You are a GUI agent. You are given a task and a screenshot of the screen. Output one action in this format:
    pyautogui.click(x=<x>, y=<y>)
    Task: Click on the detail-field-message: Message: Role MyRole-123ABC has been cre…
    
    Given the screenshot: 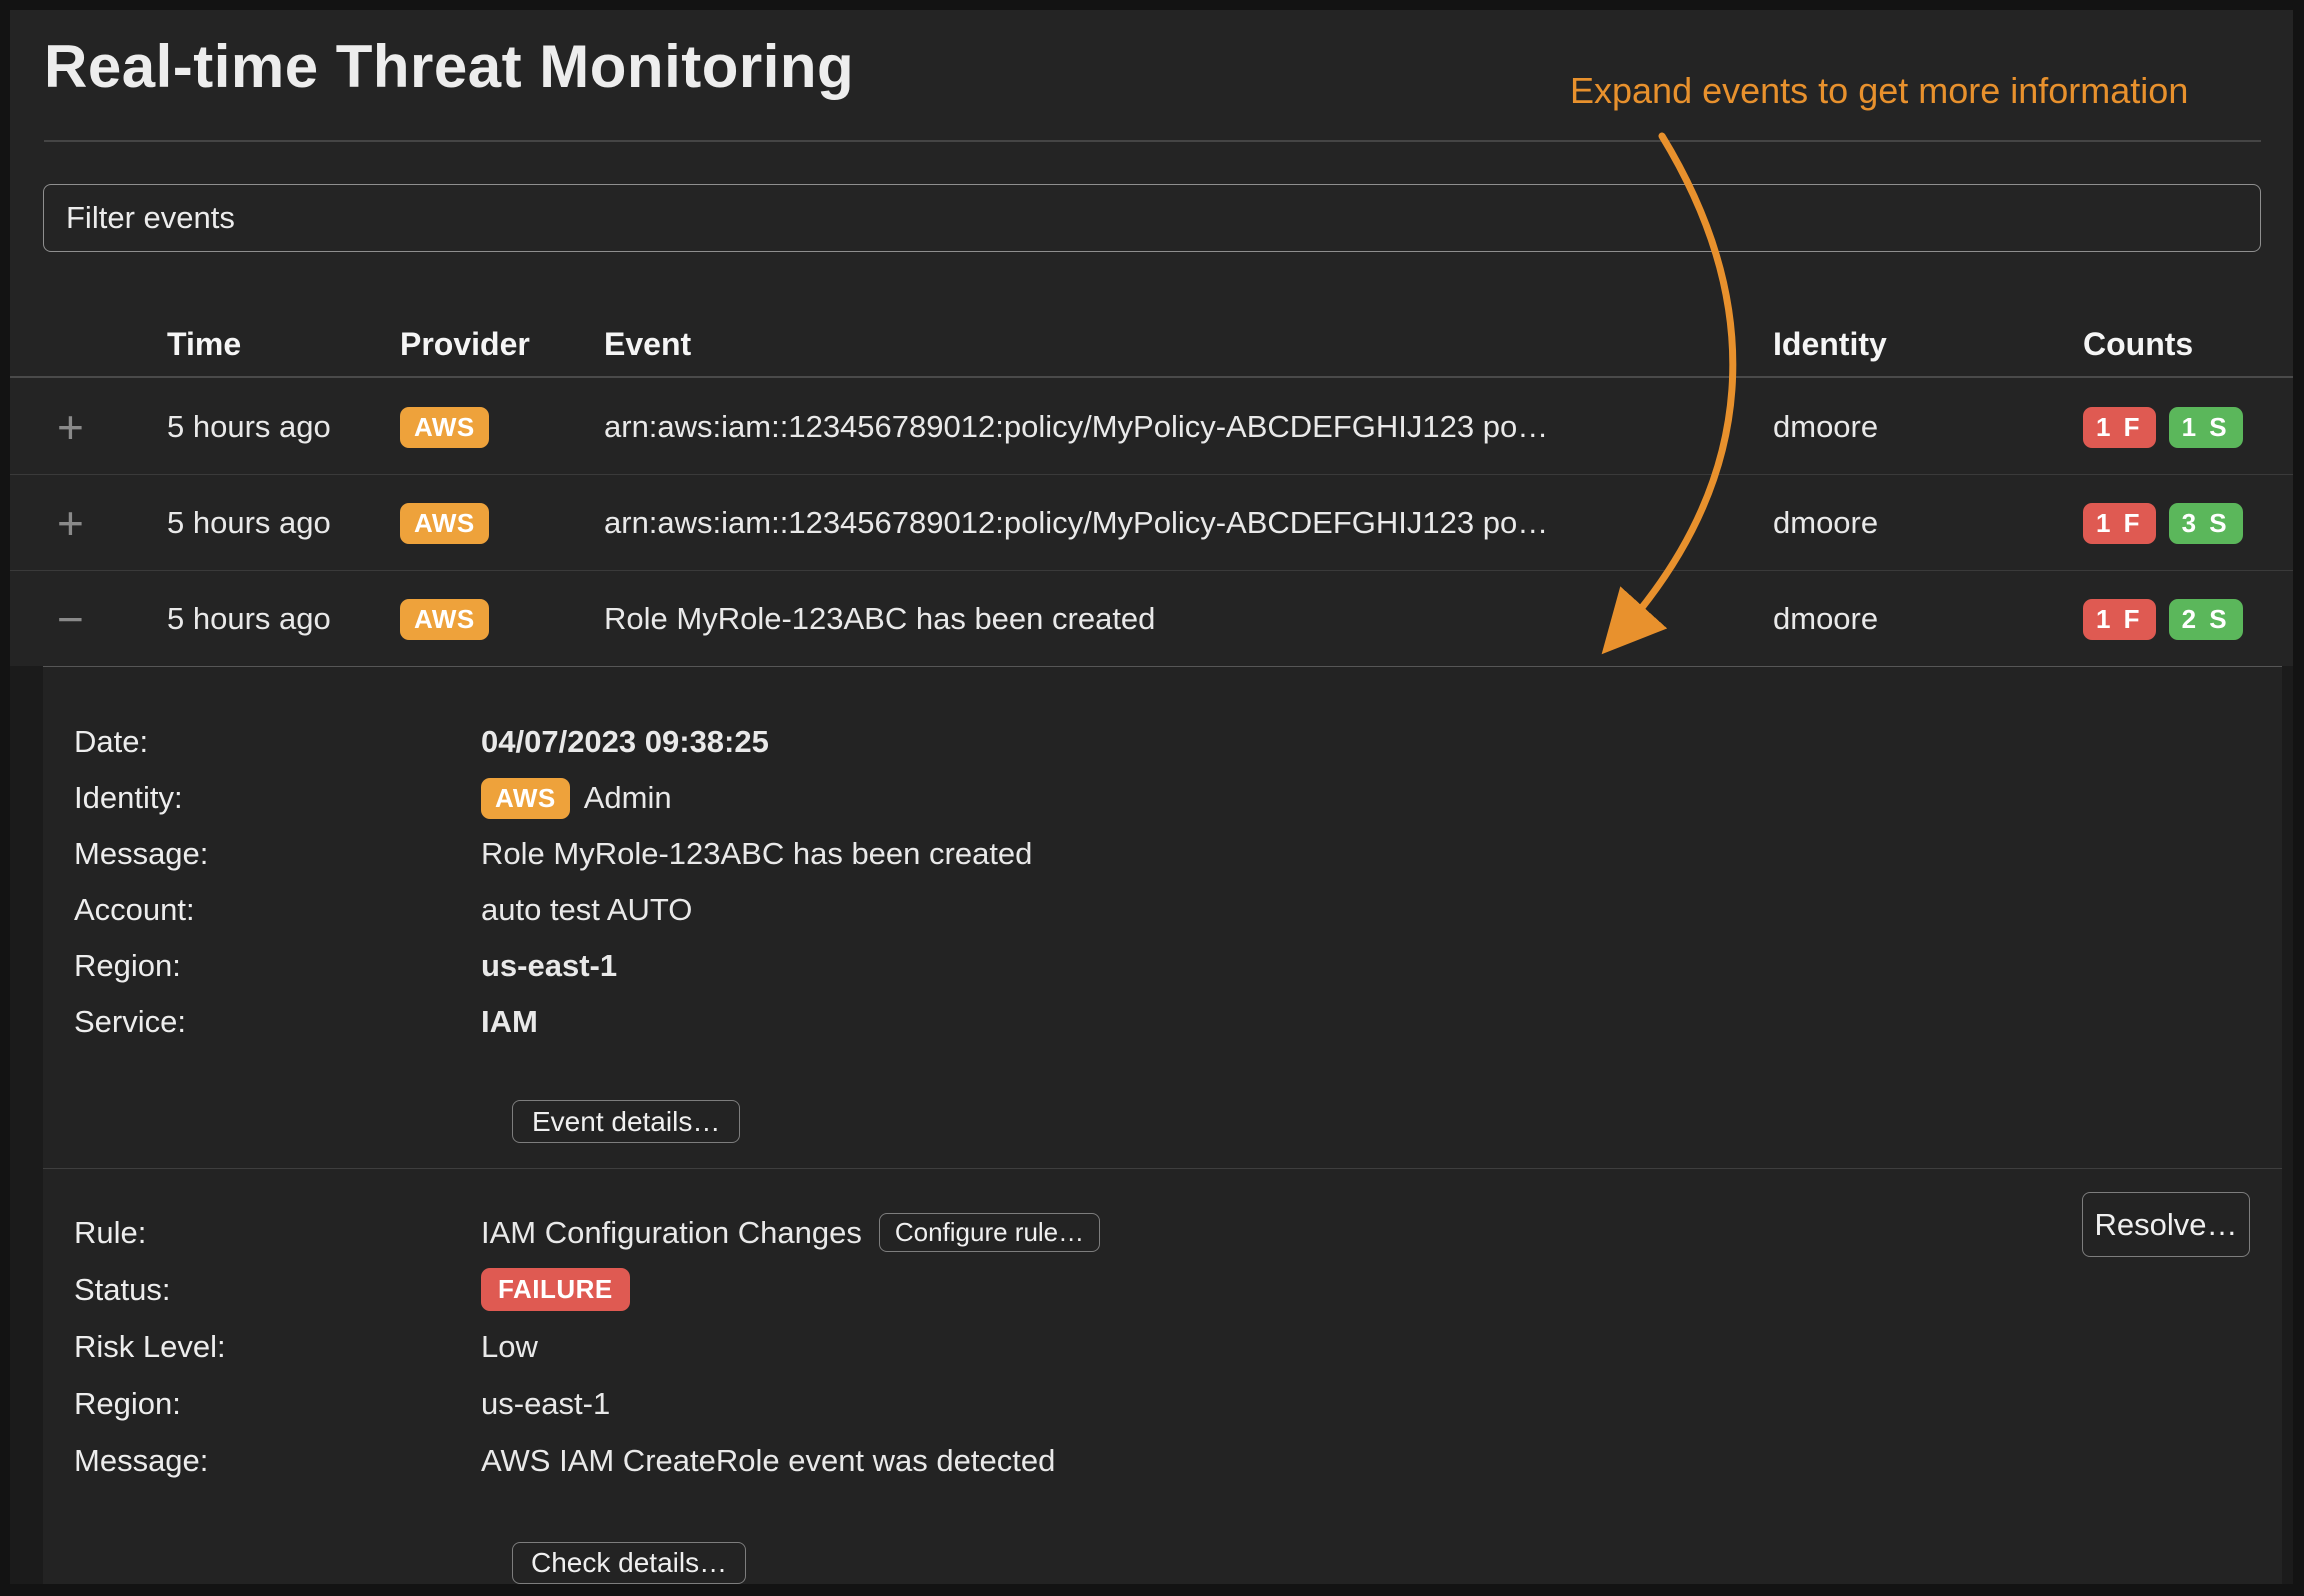 What is the action you would take?
    pyautogui.click(x=553, y=853)
    